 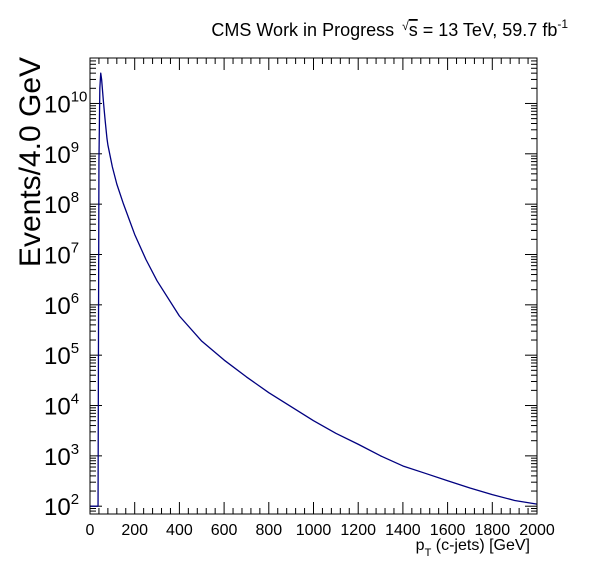 What do you see at coordinates (61, 506) in the screenshot?
I see `y-tick-label: 10²` at bounding box center [61, 506].